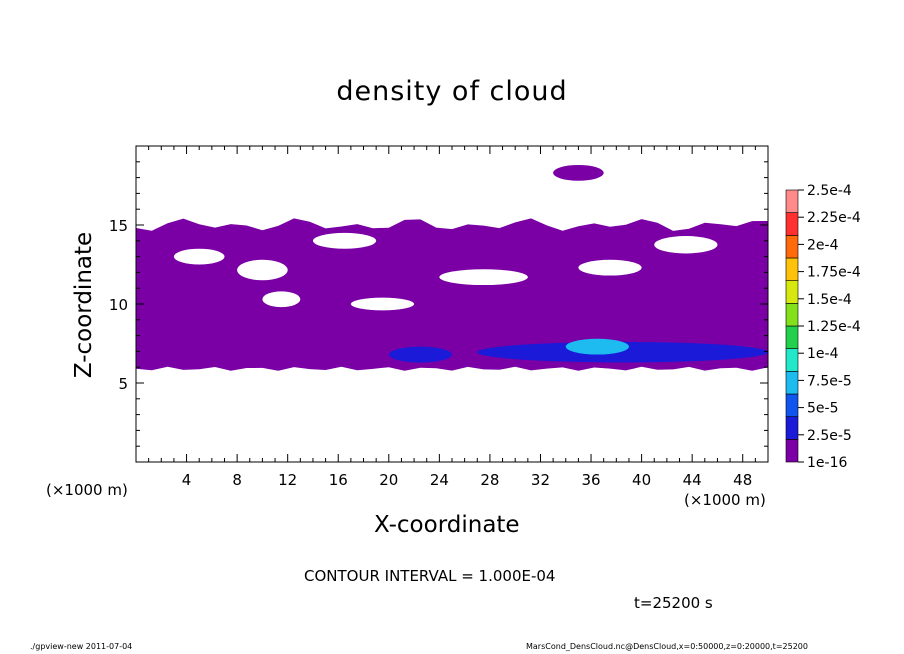 The height and width of the screenshot is (654, 904). I want to click on x-tick-label: 44, so click(692, 480).